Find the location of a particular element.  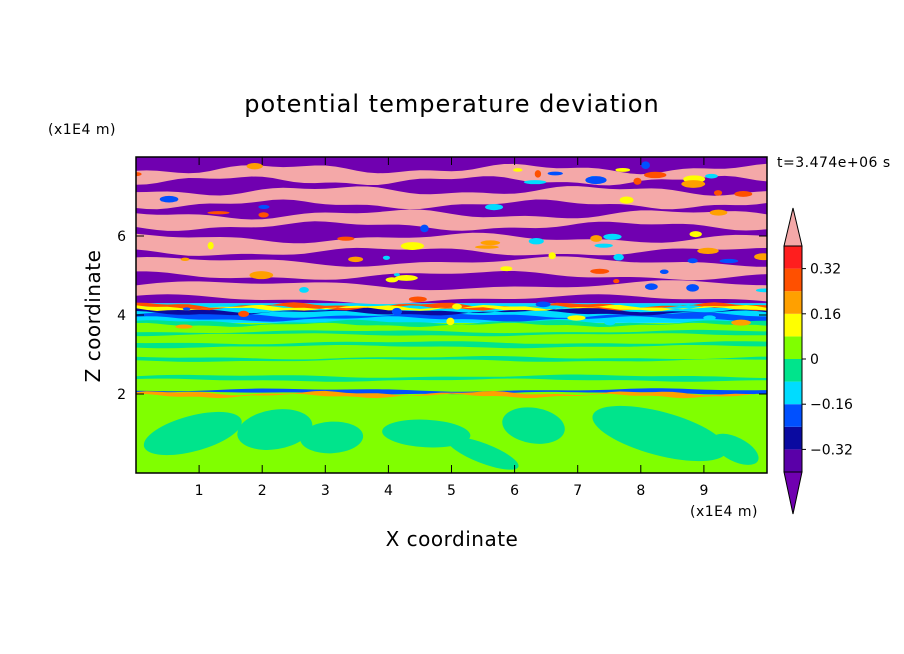

chart-title: potential temperature deviation is located at coordinates (451, 104).